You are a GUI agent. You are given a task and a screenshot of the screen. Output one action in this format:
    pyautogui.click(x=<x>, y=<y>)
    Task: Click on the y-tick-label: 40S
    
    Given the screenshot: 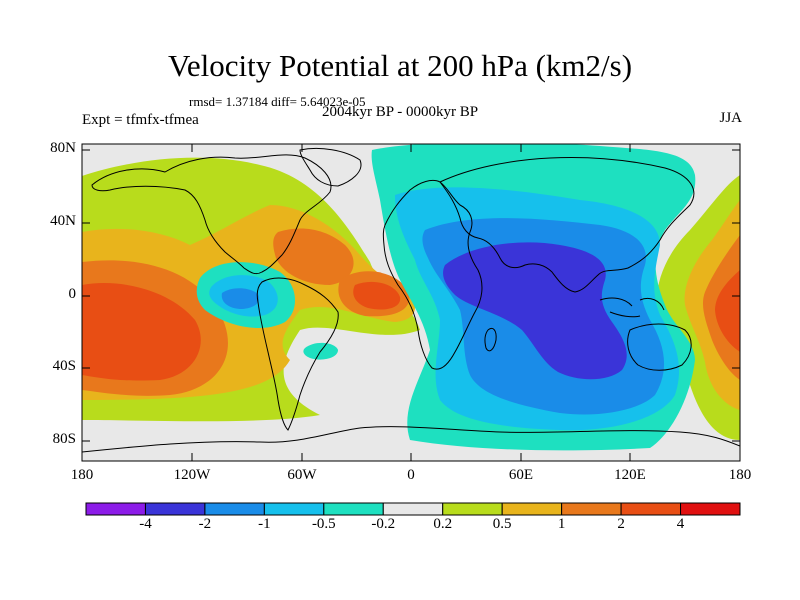 What is the action you would take?
    pyautogui.click(x=64, y=366)
    